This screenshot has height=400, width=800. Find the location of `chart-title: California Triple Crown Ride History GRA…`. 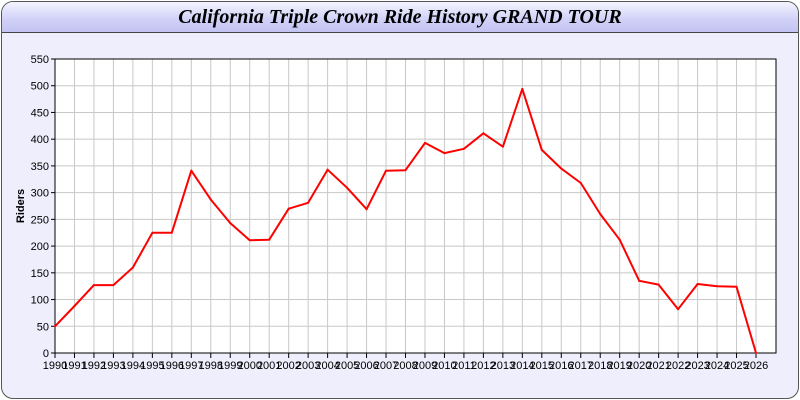

chart-title: California Triple Crown Ride History GRA… is located at coordinates (400, 17).